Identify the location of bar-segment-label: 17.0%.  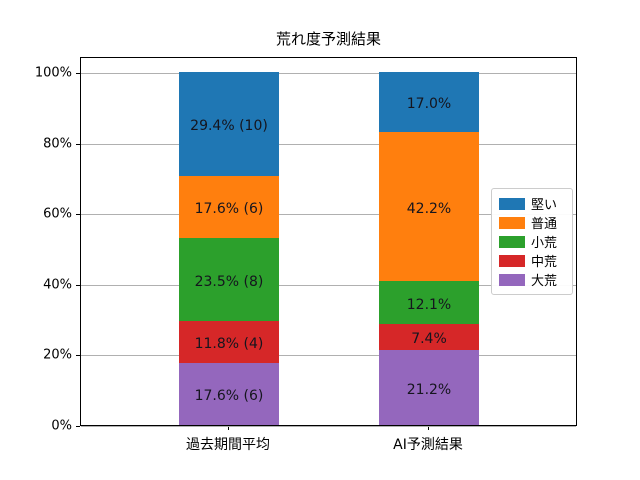
(429, 104).